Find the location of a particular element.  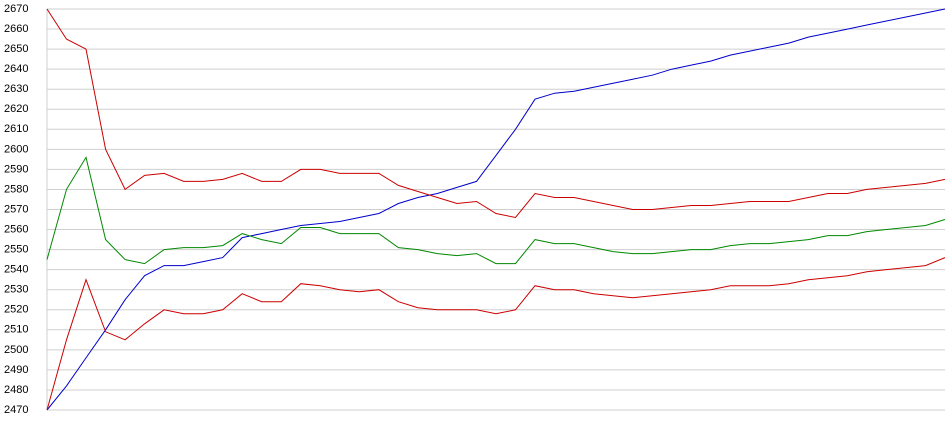

y-tick-label: 2560 is located at coordinates (16, 229).